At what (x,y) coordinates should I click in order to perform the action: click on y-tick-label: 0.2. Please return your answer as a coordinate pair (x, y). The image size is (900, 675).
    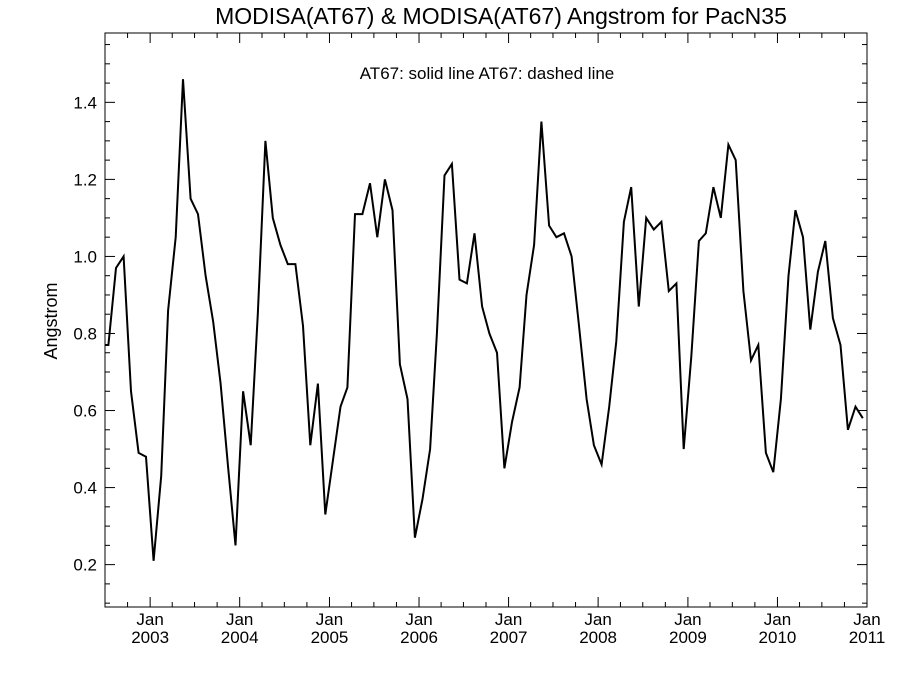
    Looking at the image, I should click on (85, 565).